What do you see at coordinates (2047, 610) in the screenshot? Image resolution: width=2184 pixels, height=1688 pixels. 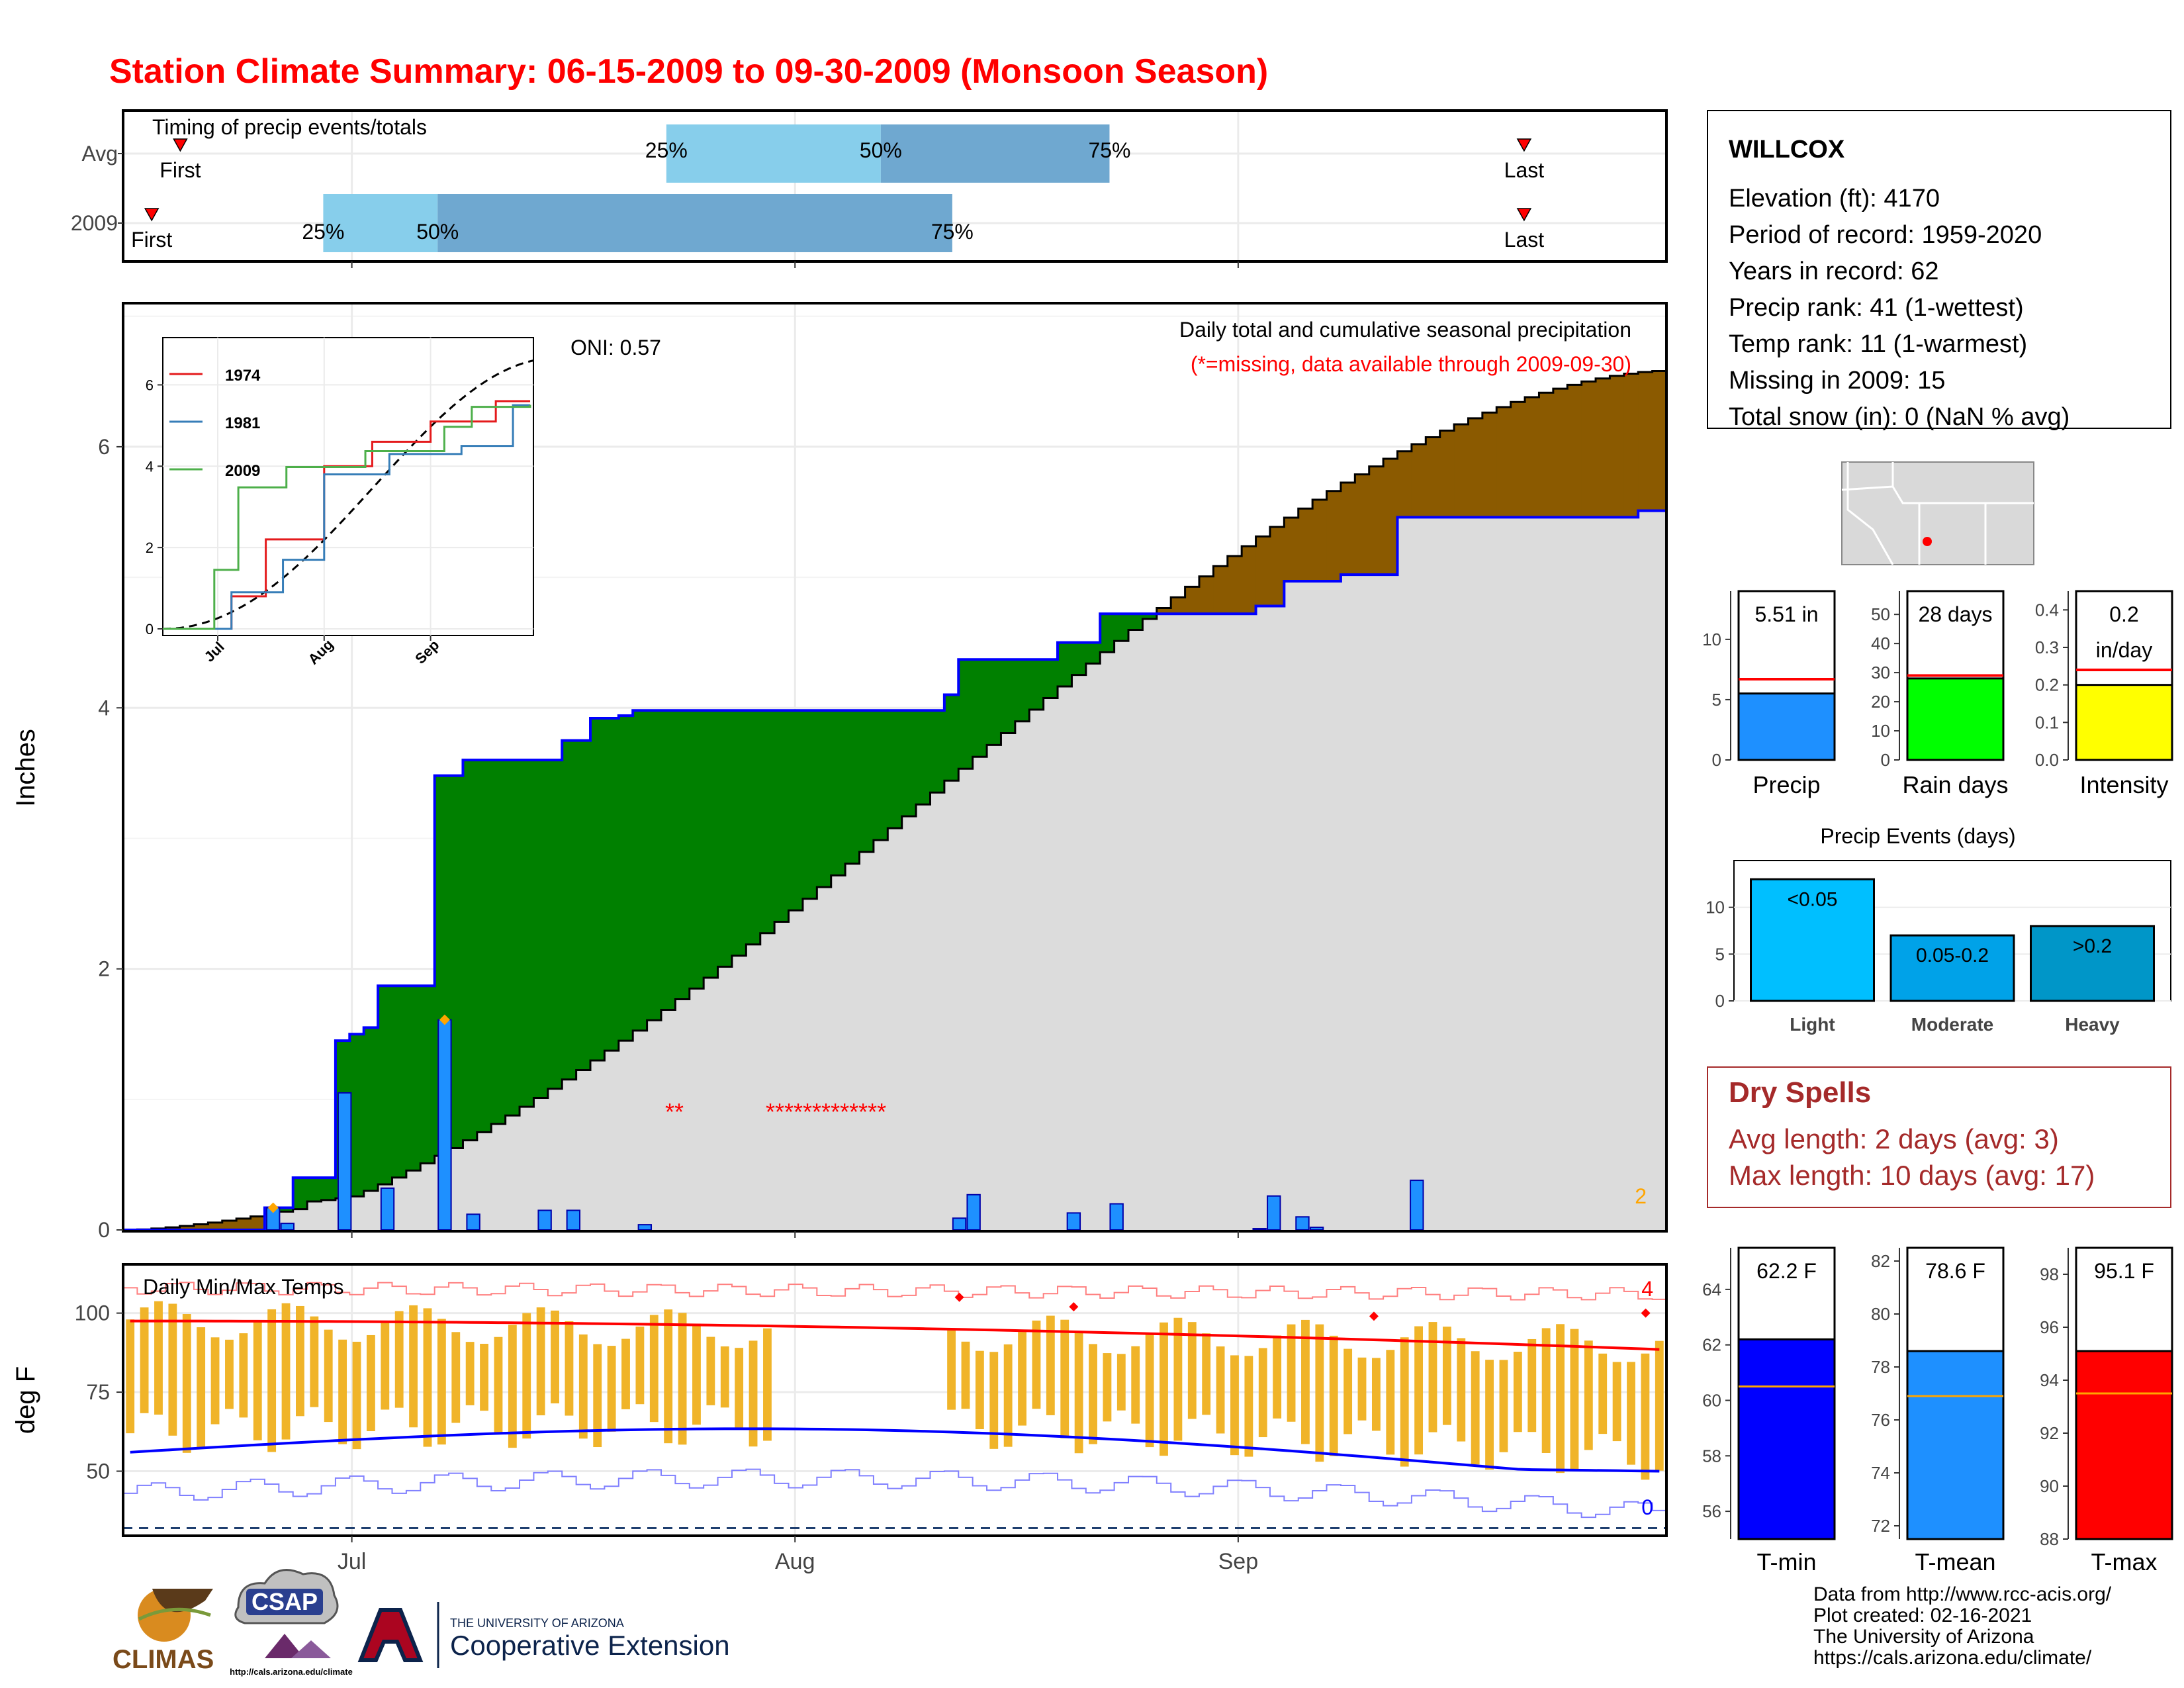 I see `gauge-tick-label: 0.4` at bounding box center [2047, 610].